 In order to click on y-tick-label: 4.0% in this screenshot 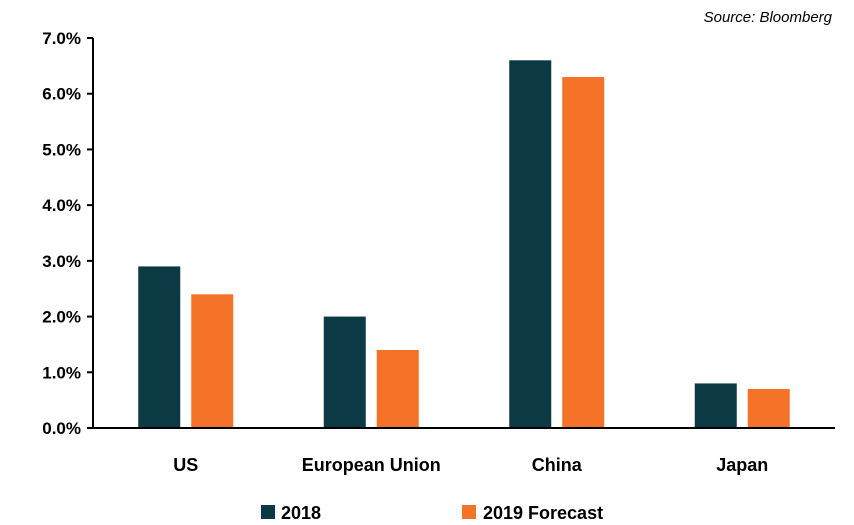, I will do `click(61, 205)`.